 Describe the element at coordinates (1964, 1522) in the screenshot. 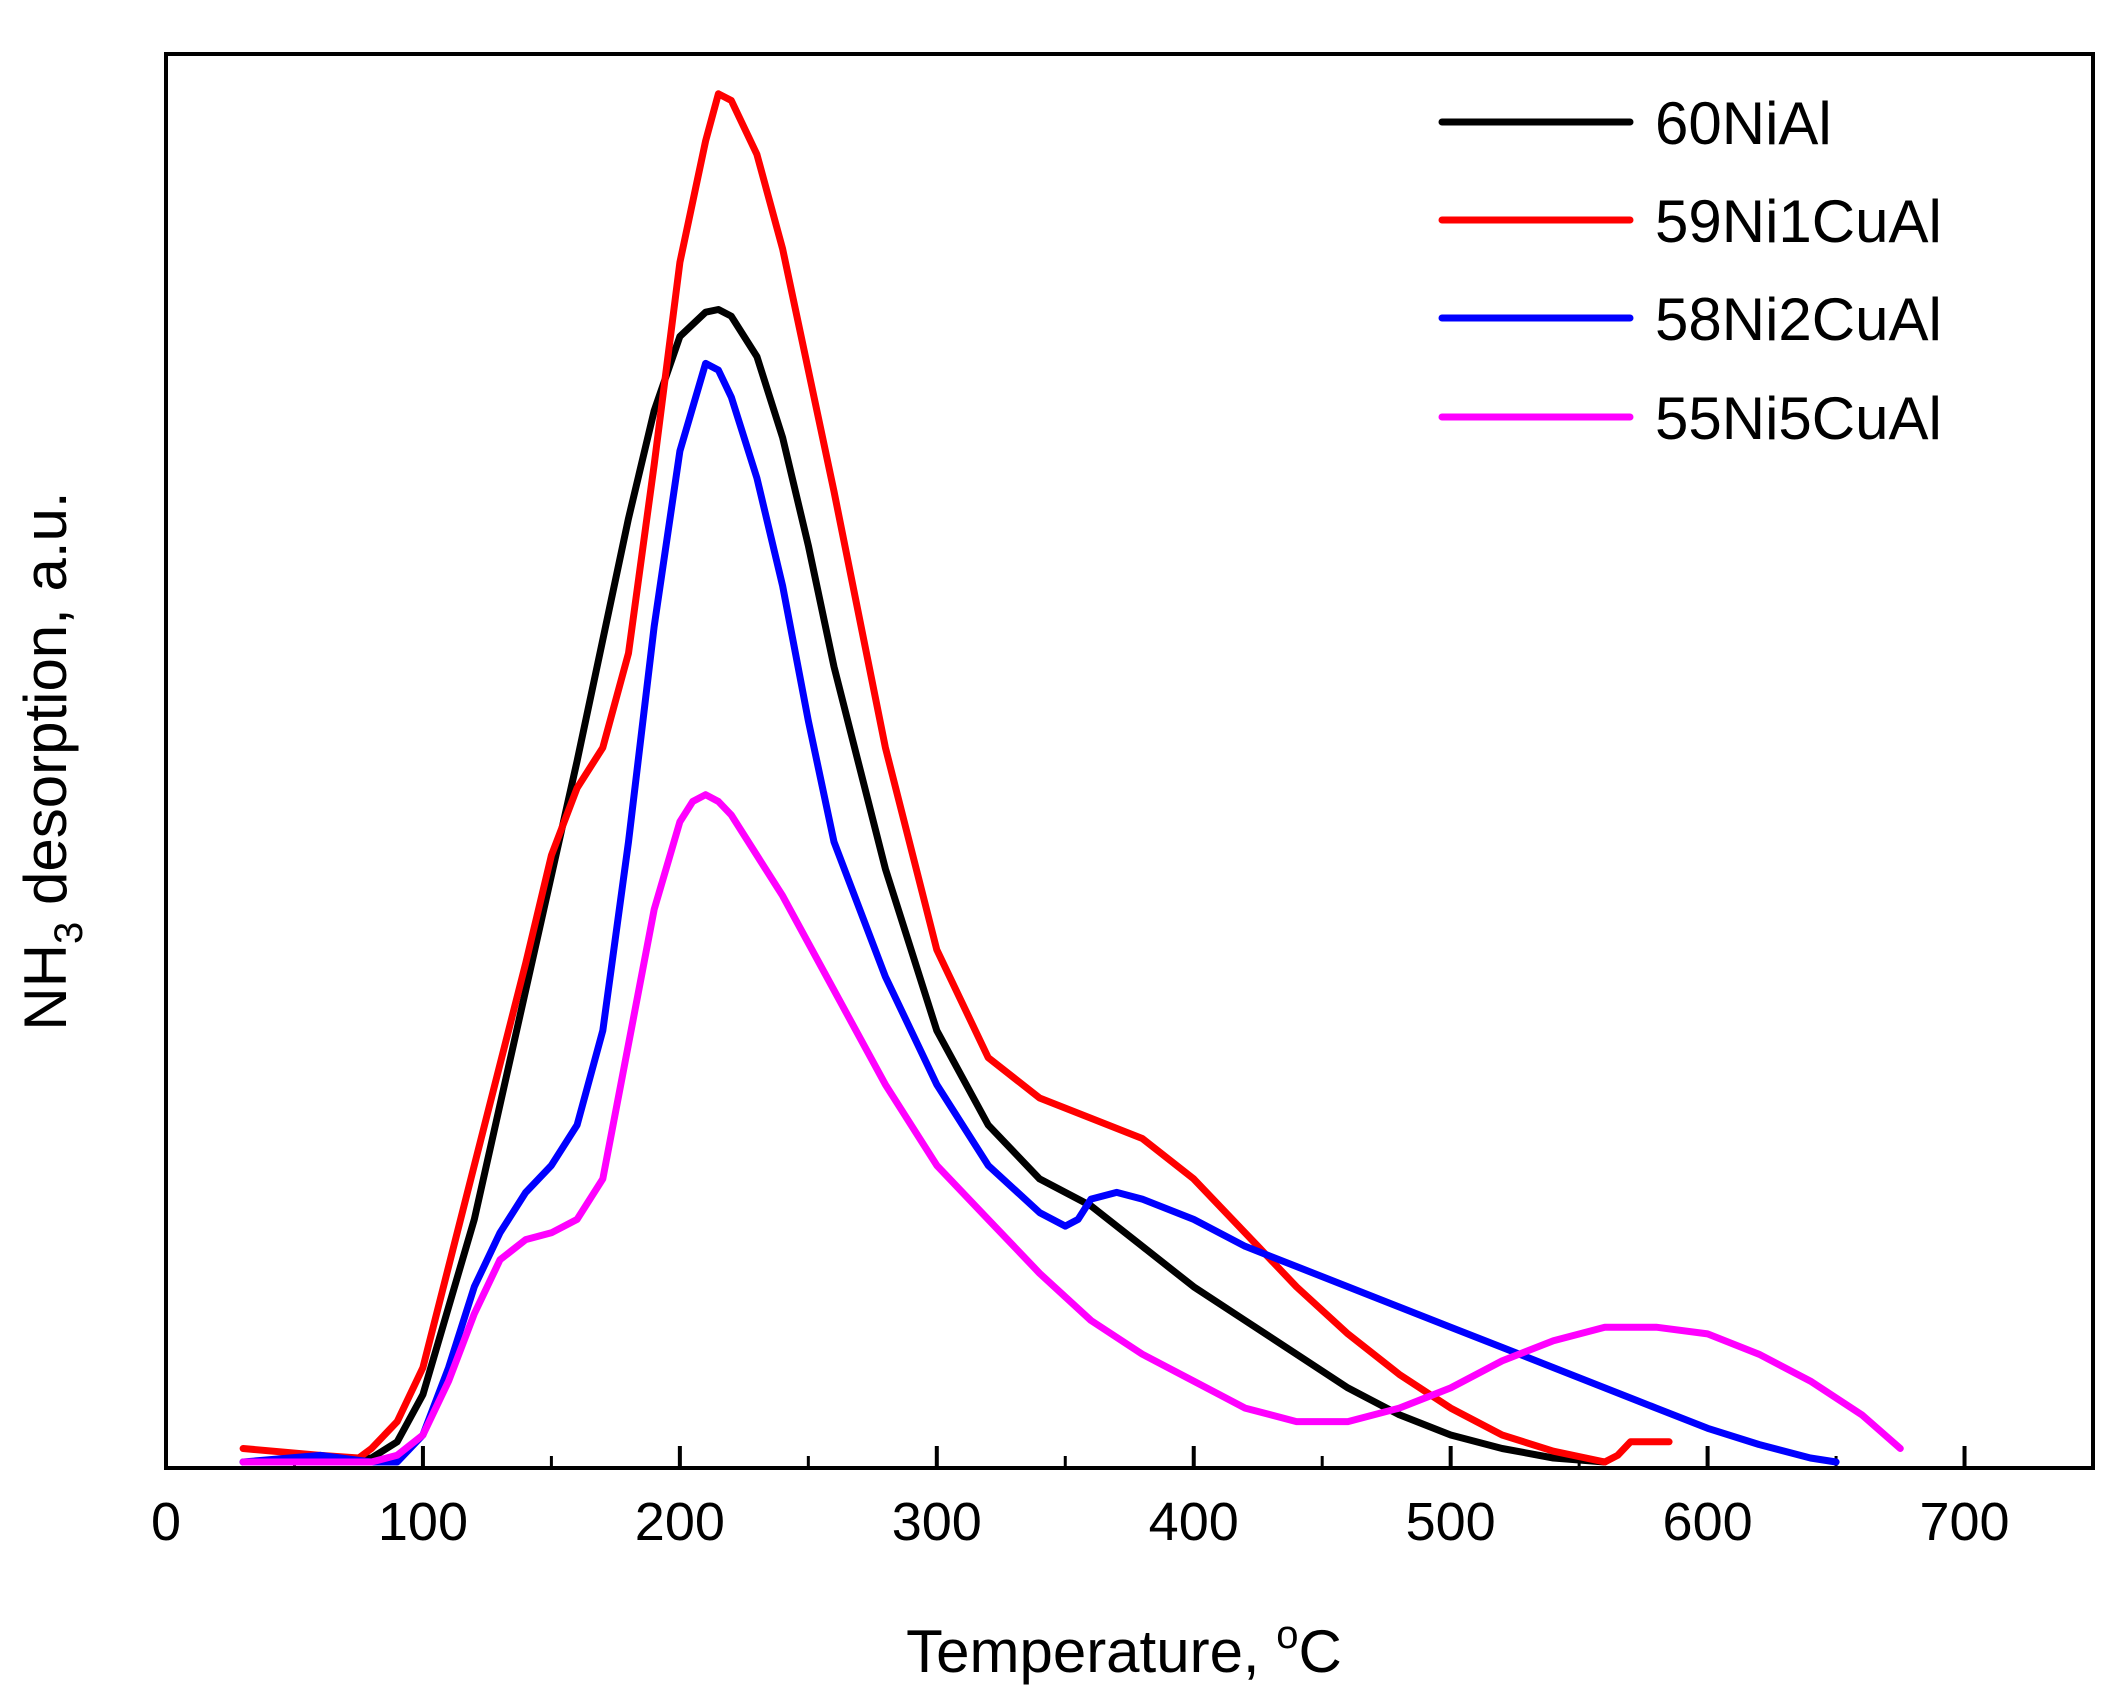

I see `x-tick-label: 700` at that location.